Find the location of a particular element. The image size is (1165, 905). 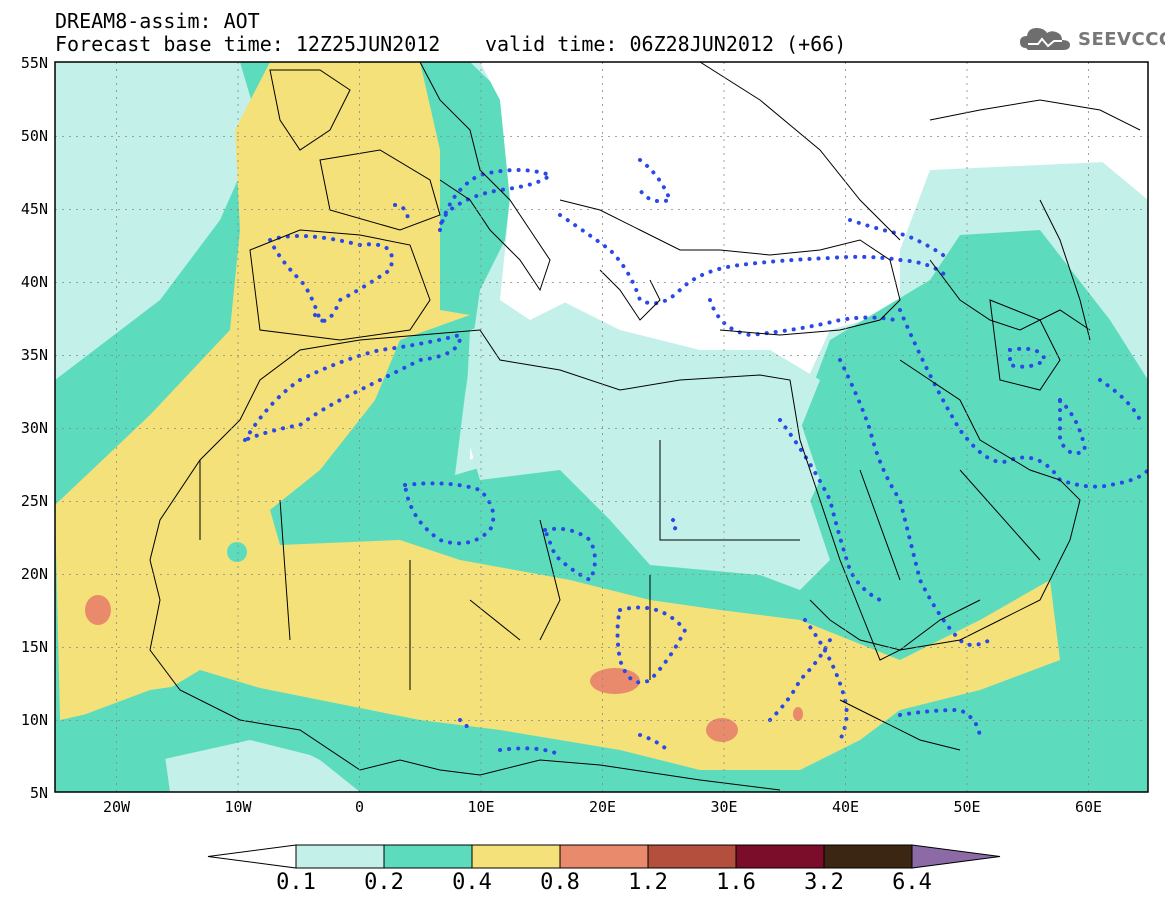

lon-label: 30E is located at coordinates (723, 807).